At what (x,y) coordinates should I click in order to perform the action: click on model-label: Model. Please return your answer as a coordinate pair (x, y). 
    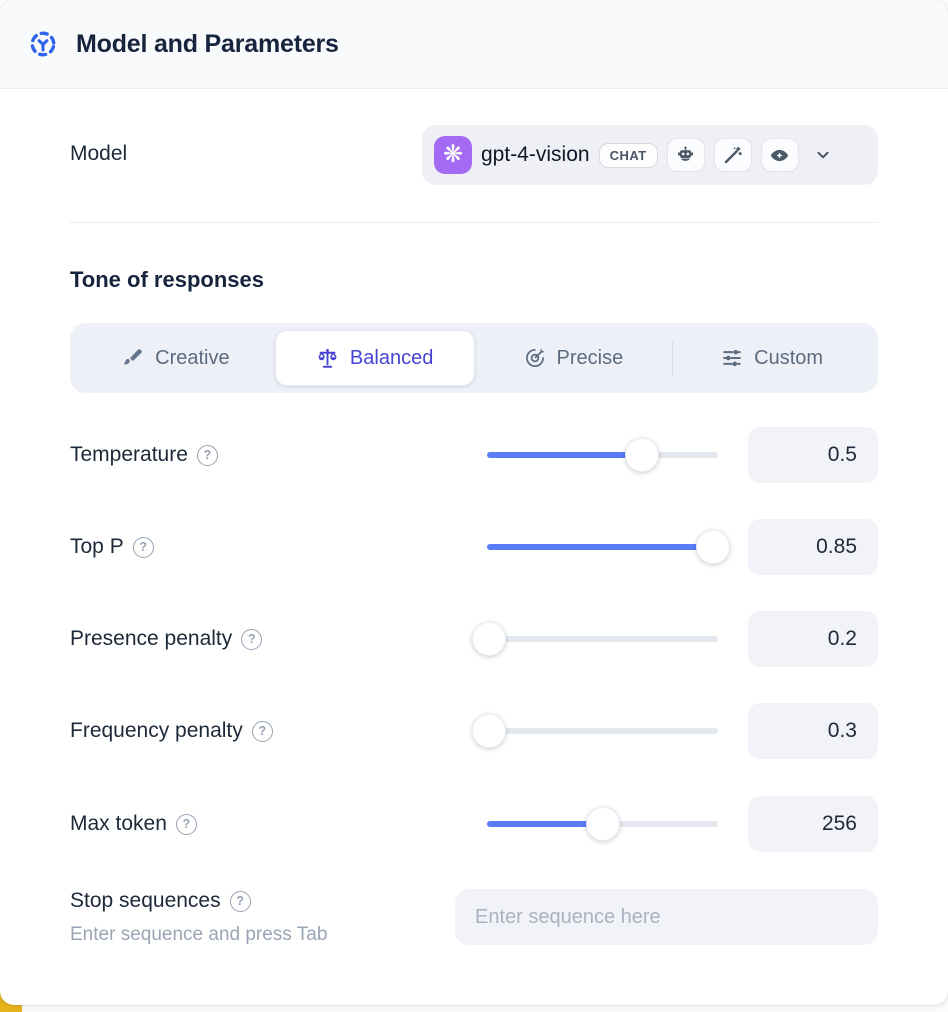
    Looking at the image, I should click on (99, 153).